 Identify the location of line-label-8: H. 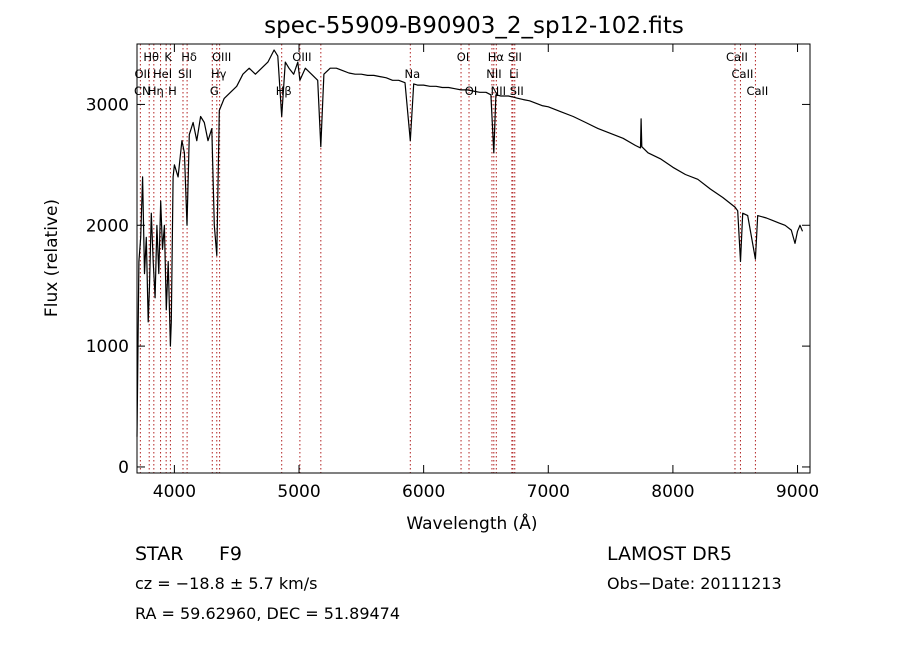
(172, 91).